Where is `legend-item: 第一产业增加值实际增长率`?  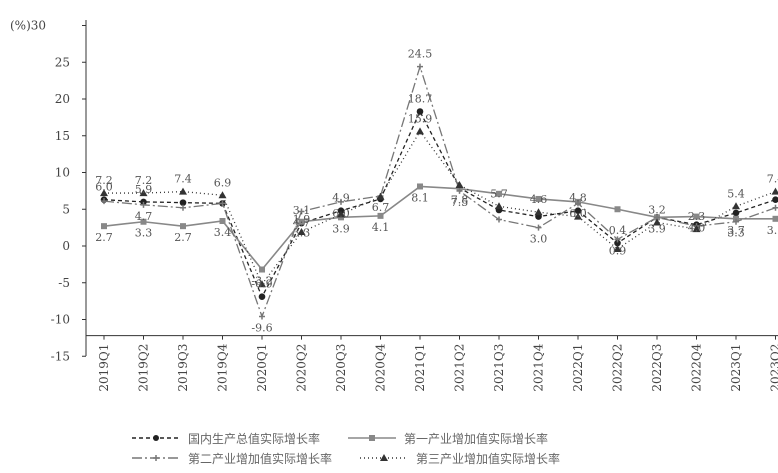 legend-item: 第一产业增加值实际增长率 is located at coordinates (447, 438).